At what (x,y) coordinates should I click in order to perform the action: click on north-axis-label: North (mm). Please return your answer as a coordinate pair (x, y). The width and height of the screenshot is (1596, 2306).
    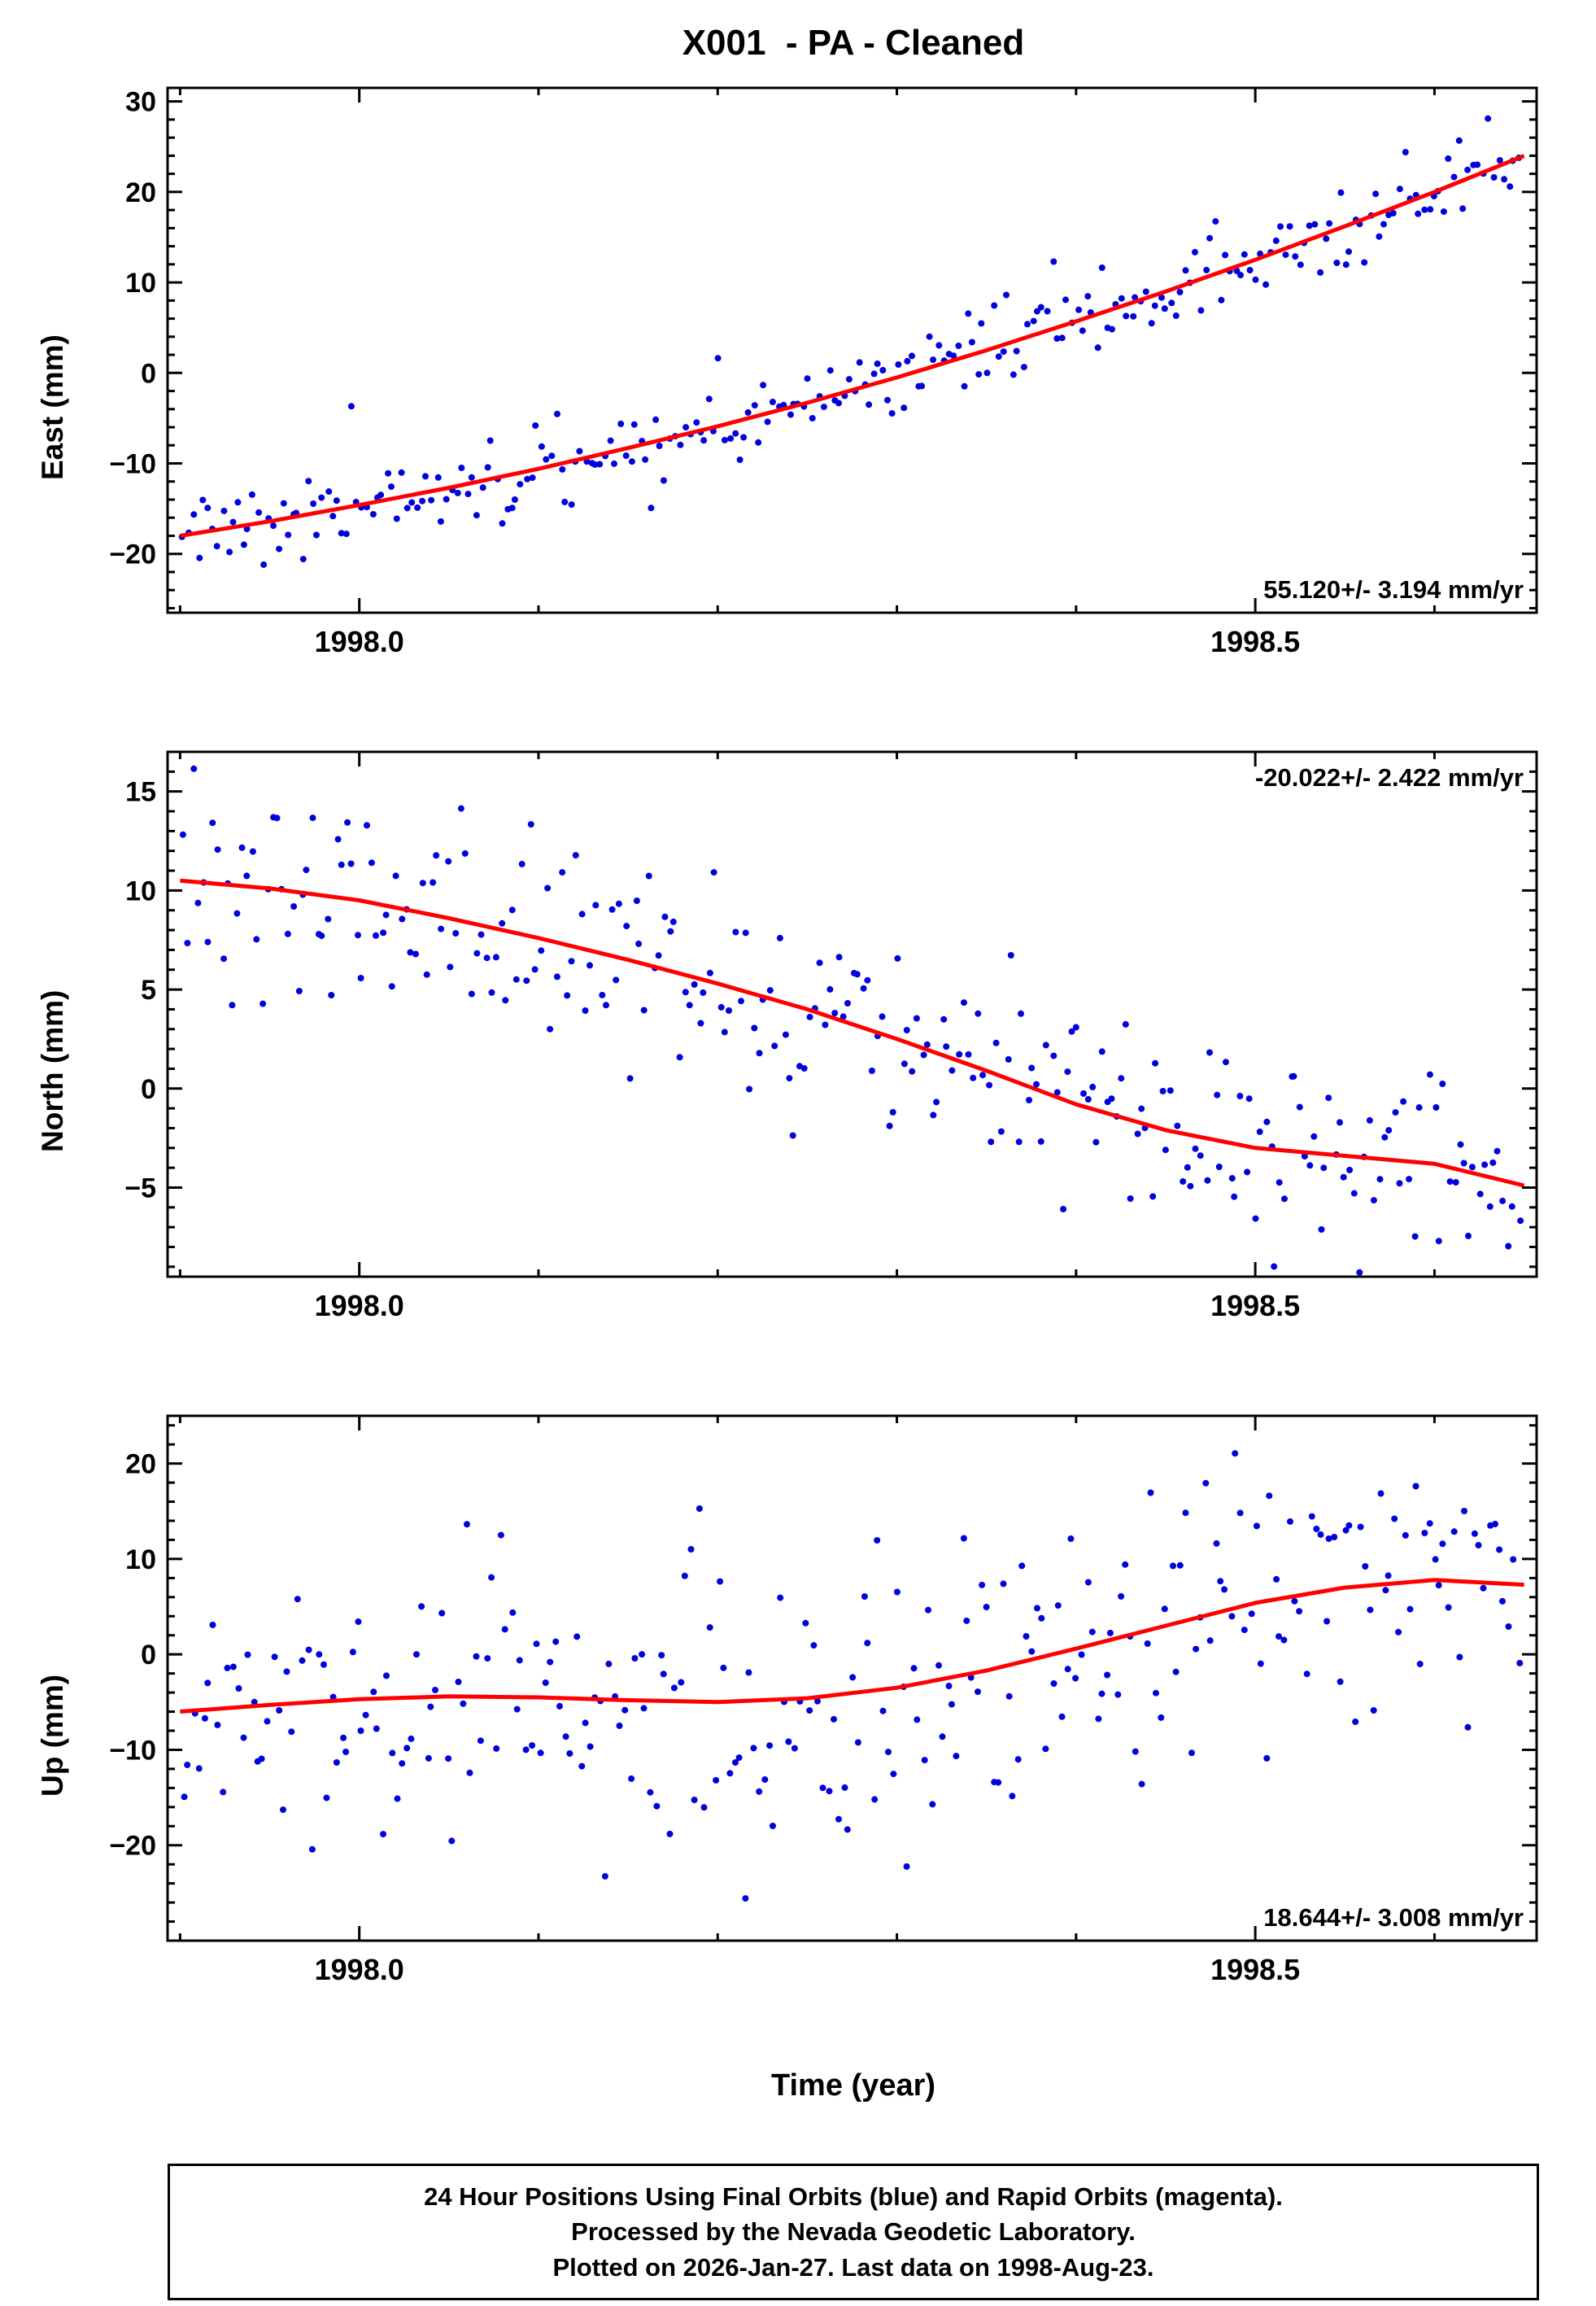
    Looking at the image, I should click on (52, 1071).